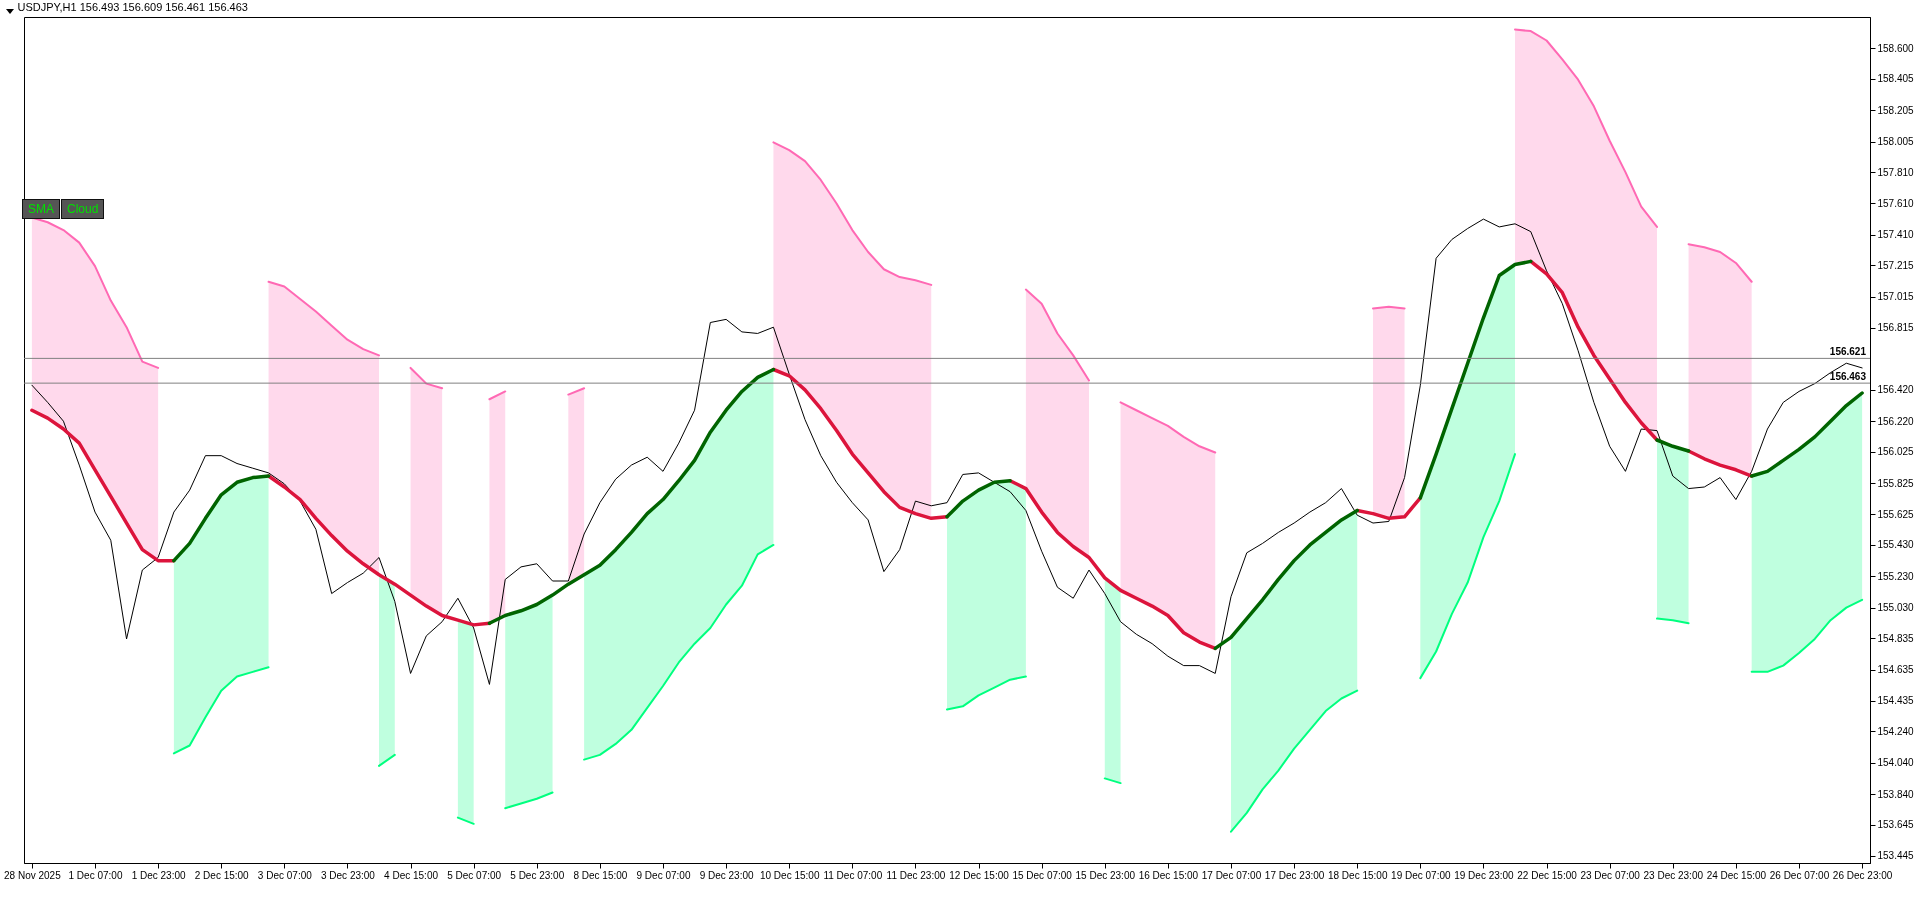 The image size is (1916, 915). What do you see at coordinates (1896, 172) in the screenshot?
I see `y-tick-label: 157.810` at bounding box center [1896, 172].